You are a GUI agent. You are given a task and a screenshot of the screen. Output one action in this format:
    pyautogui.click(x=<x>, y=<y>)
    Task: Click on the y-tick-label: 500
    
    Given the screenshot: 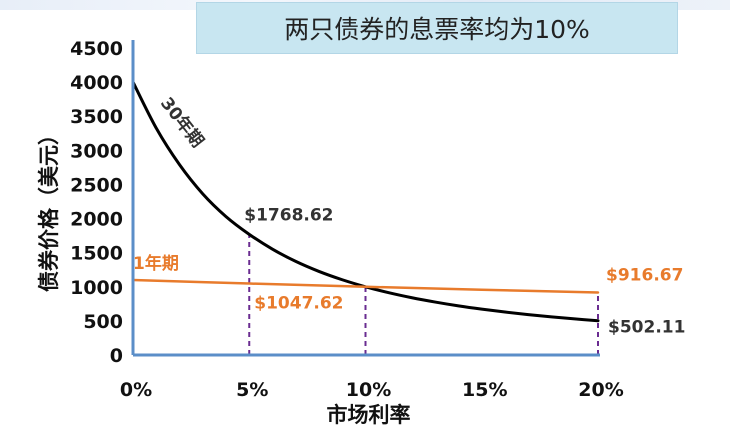 What is the action you would take?
    pyautogui.click(x=103, y=322)
    